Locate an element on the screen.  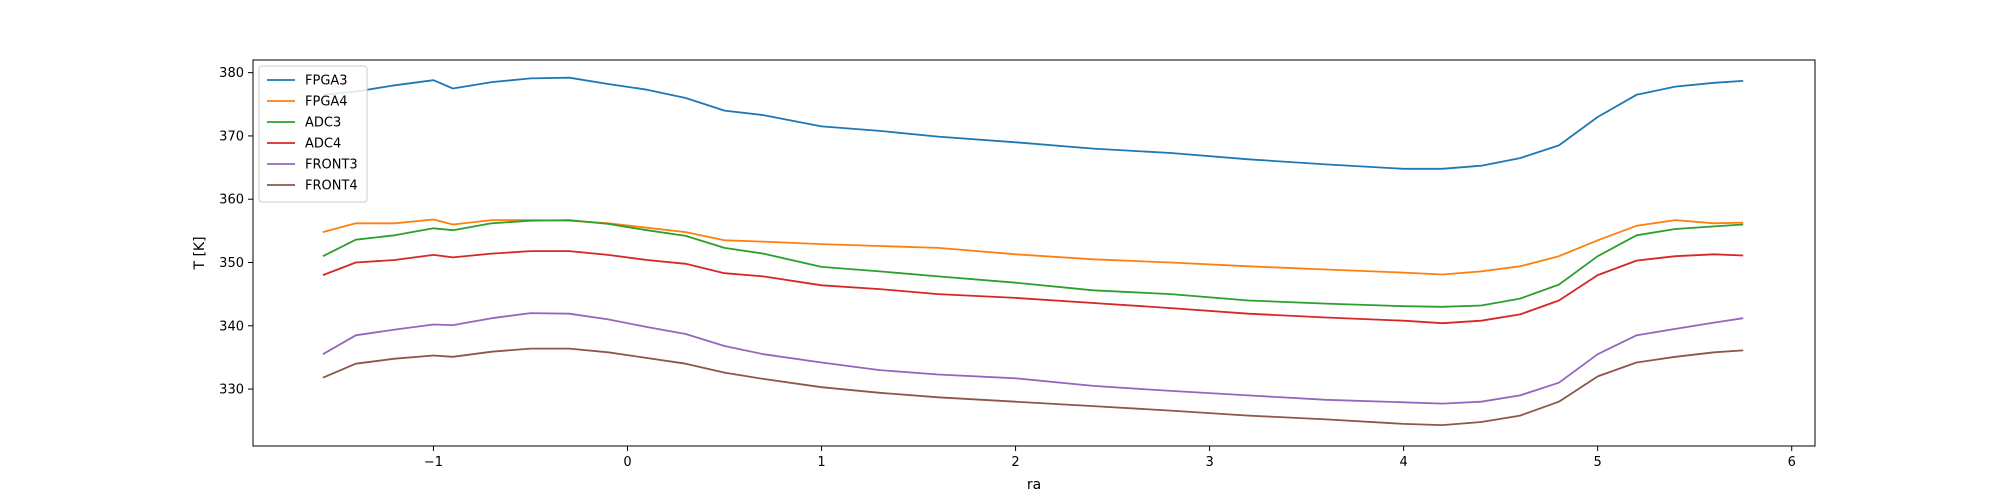
x-tick-label: 3 is located at coordinates (1209, 462).